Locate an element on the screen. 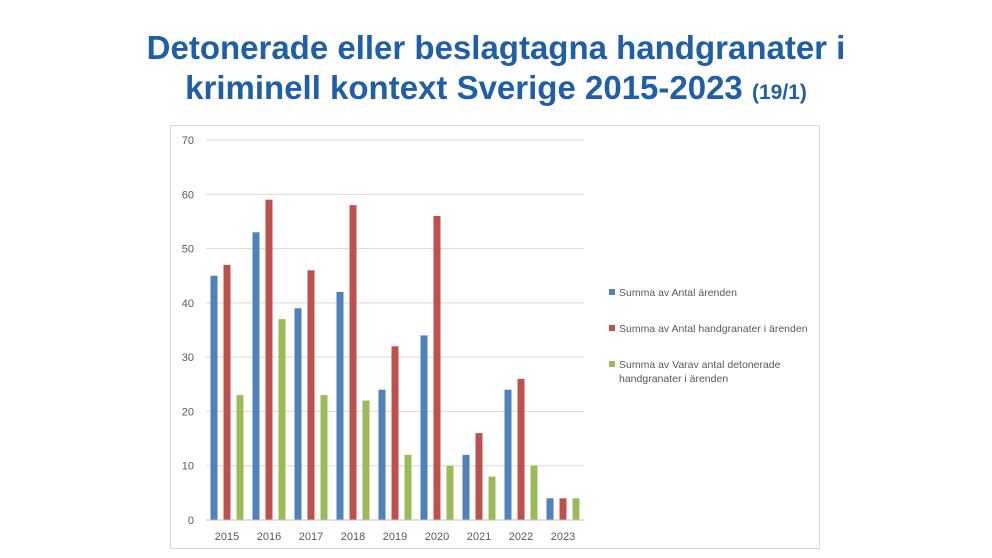 This screenshot has height=558, width=992. y-tick-label: 70 is located at coordinates (188, 141).